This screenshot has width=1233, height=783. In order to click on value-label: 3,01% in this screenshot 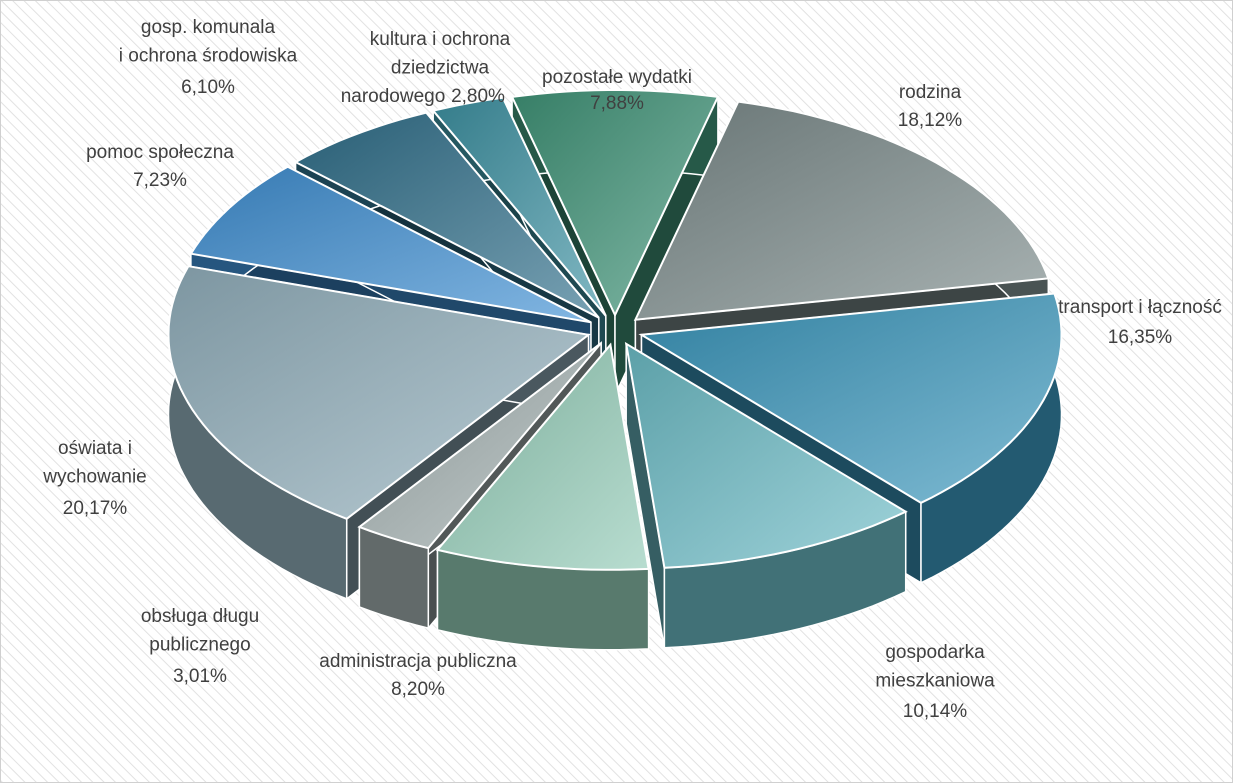, I will do `click(200, 676)`.